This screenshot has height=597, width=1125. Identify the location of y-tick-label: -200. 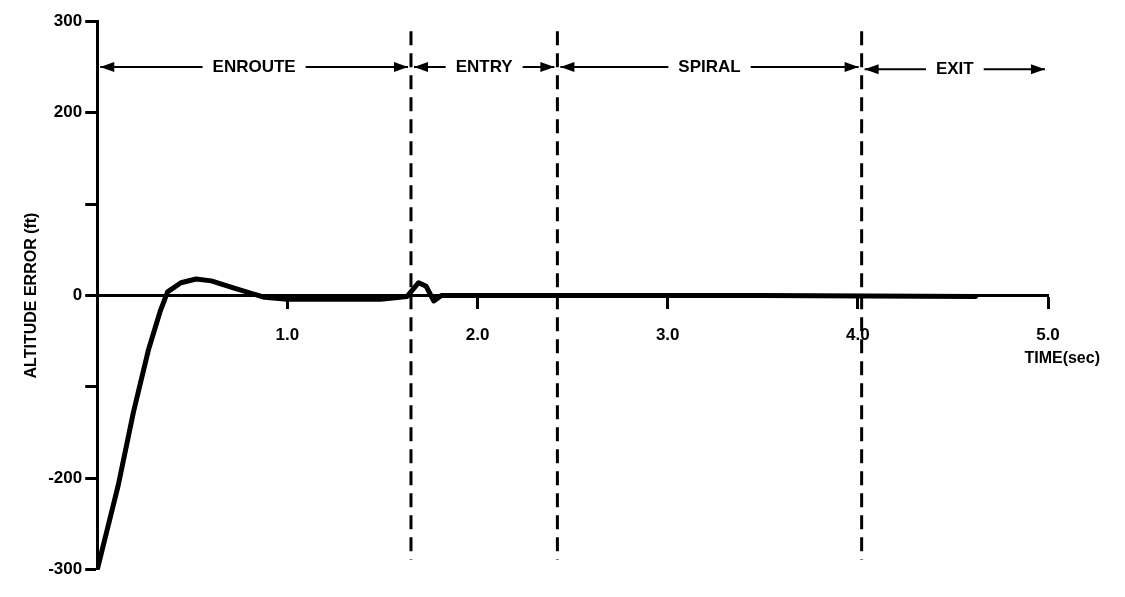
(65, 478).